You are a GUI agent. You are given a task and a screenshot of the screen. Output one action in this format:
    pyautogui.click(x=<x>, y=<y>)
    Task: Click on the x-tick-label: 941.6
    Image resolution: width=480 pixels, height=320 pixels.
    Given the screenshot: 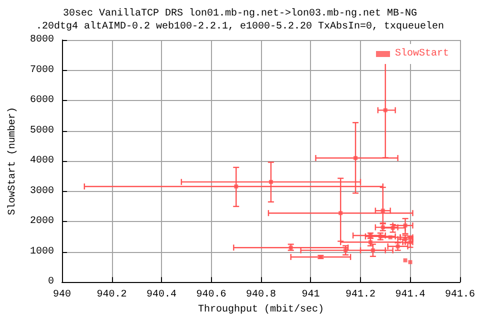 What is the action you would take?
    pyautogui.click(x=460, y=295)
    